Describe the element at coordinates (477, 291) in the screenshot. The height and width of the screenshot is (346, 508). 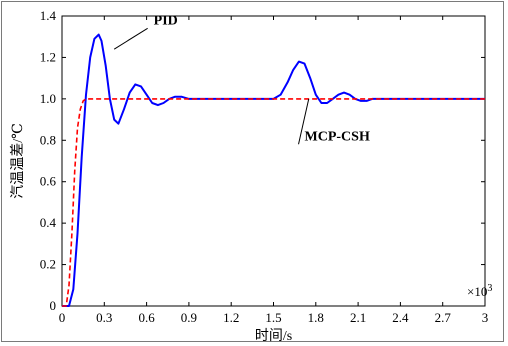
I see `x-multiplier-base: ×10` at that location.